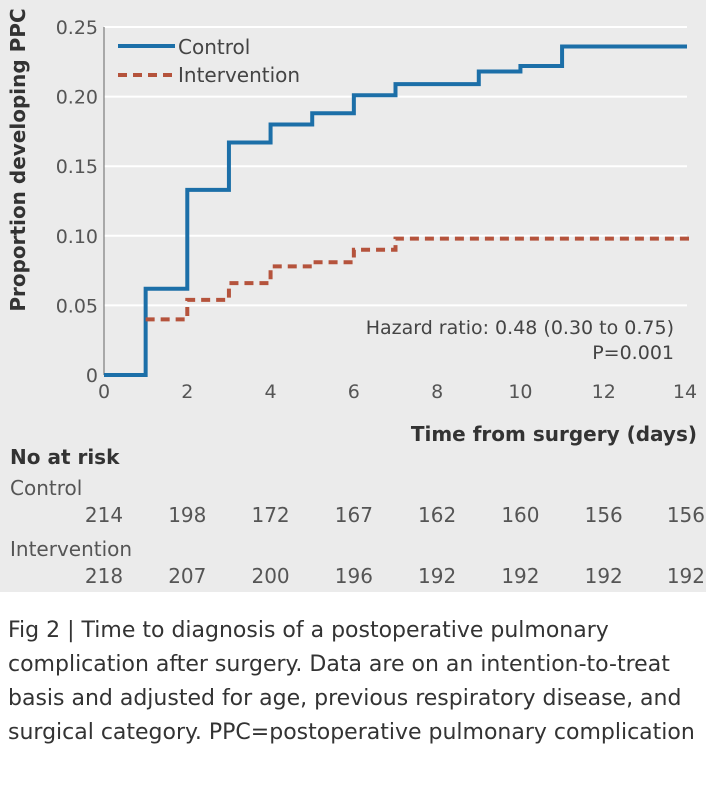 The height and width of the screenshot is (788, 724). What do you see at coordinates (270, 576) in the screenshot?
I see `at-risk-value: 200` at bounding box center [270, 576].